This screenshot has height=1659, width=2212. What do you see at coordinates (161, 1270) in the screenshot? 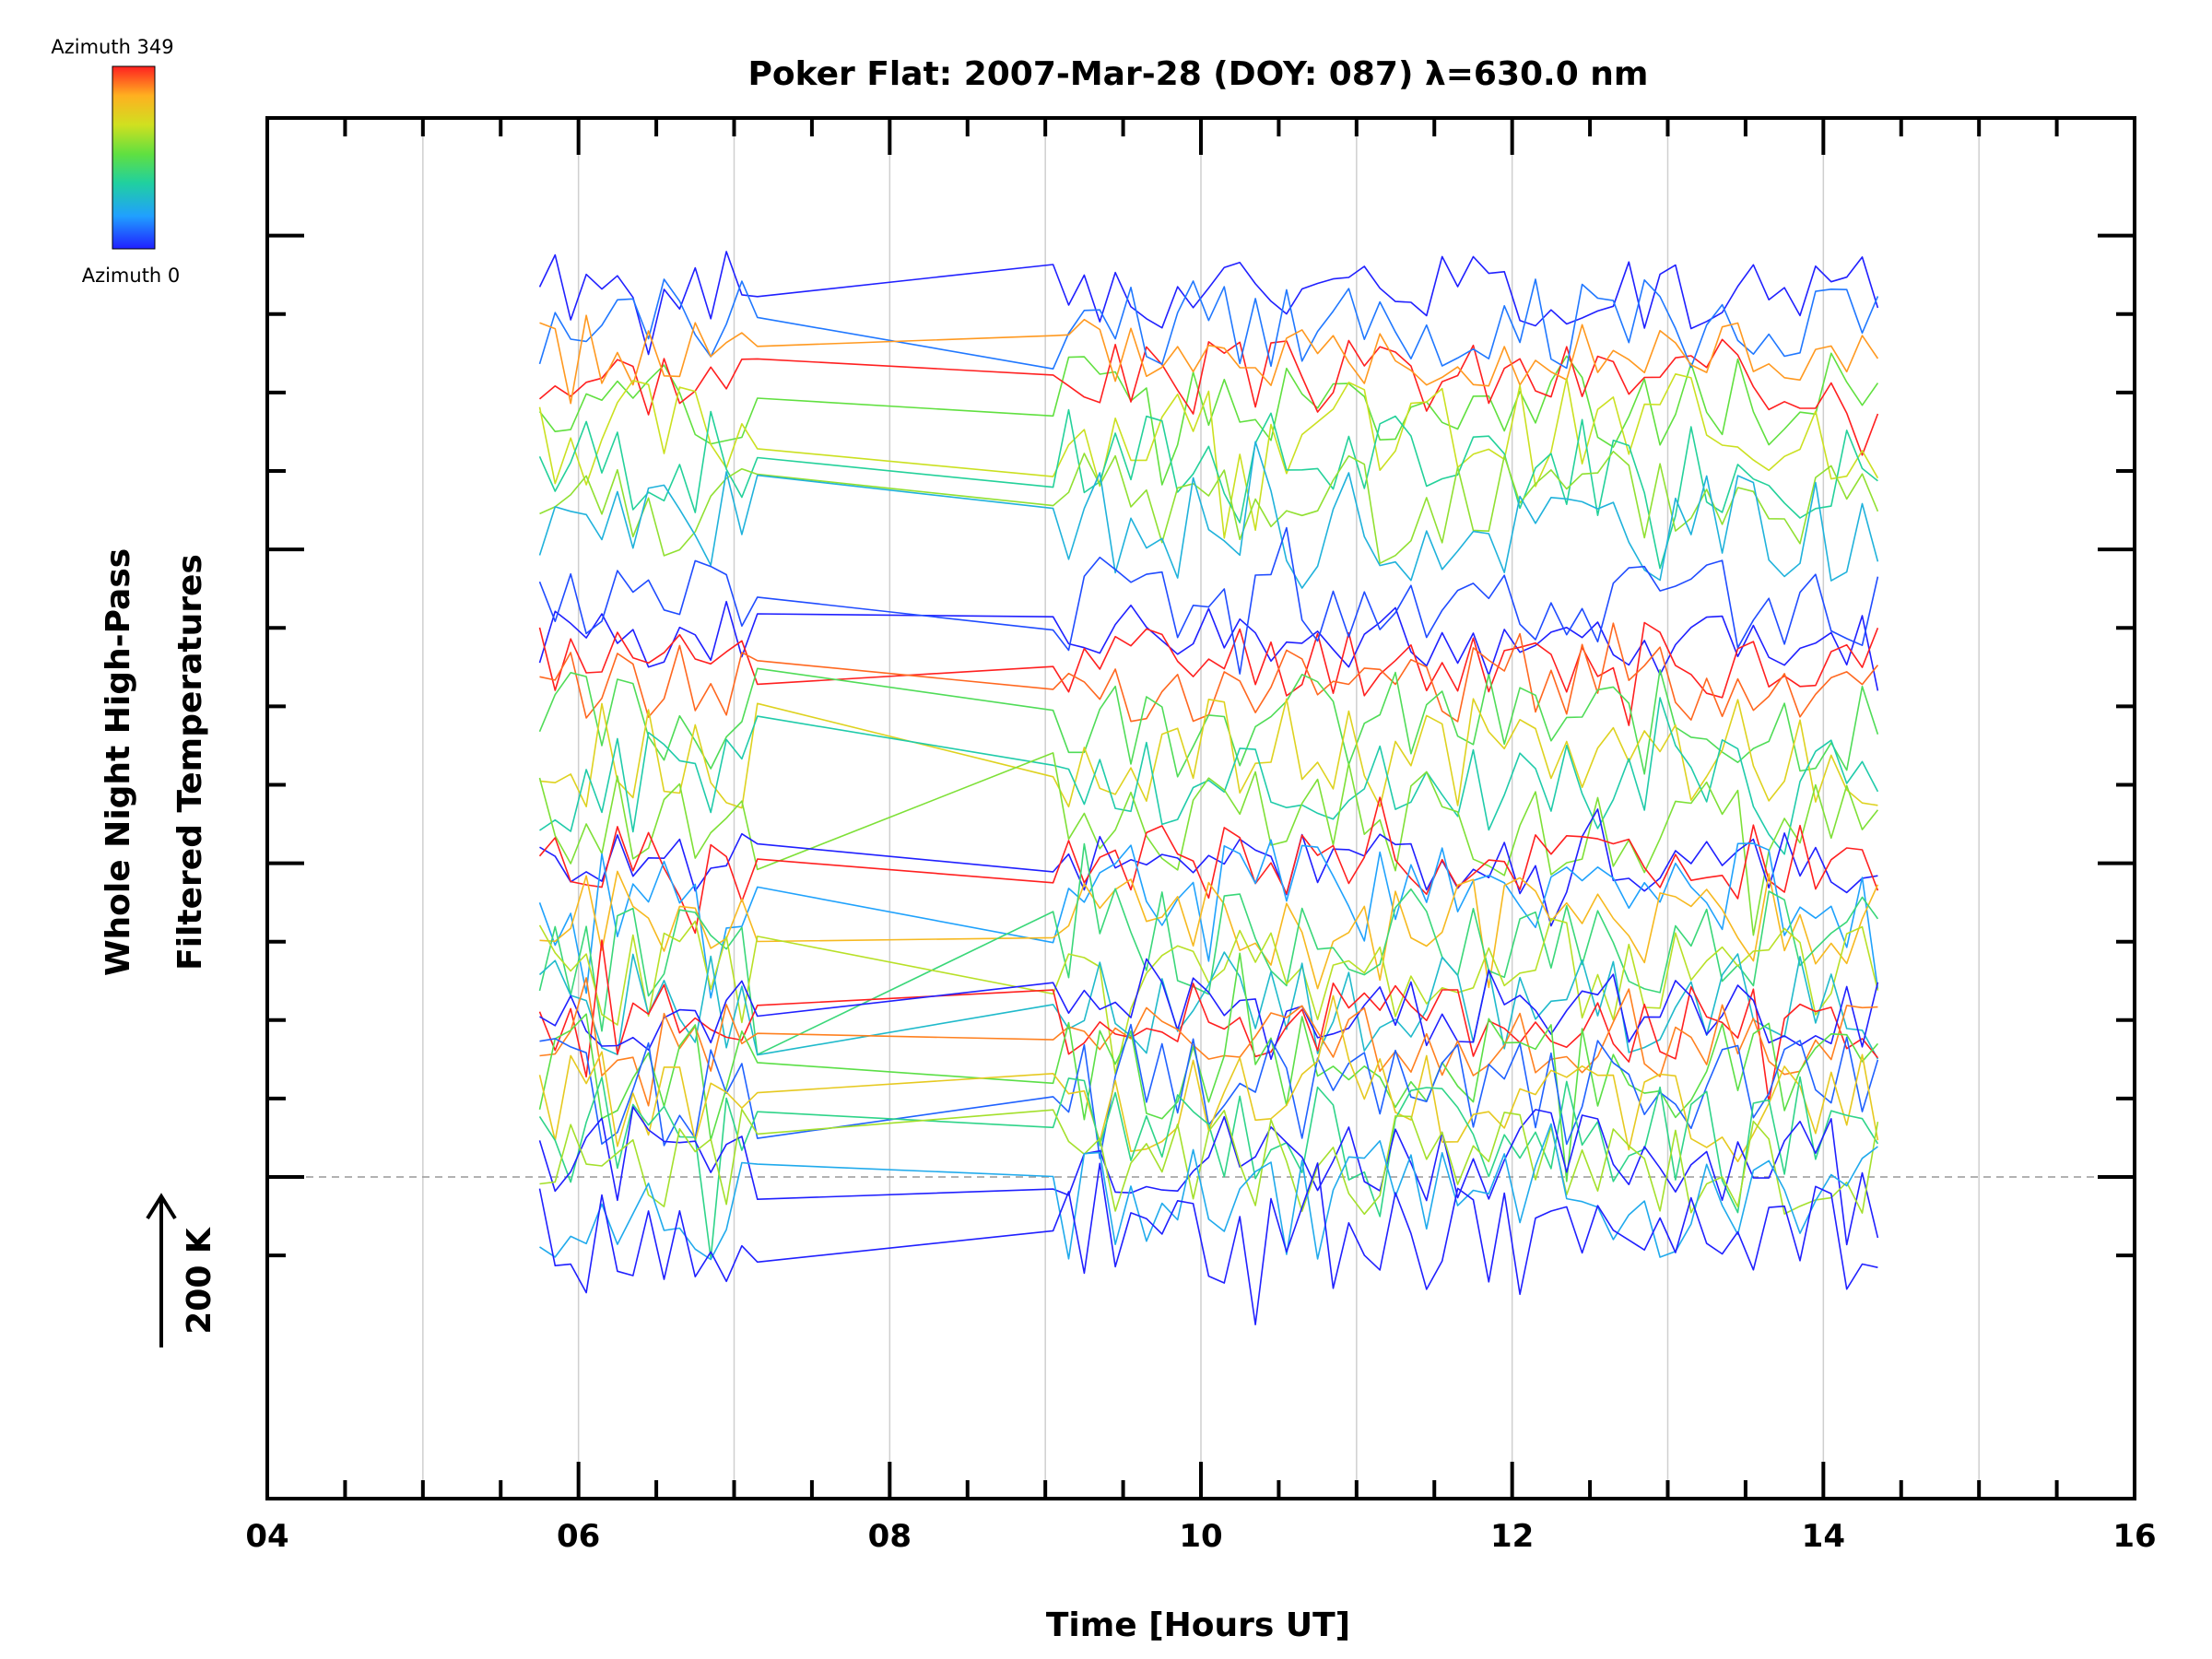
I see `scale-arrow-icon` at bounding box center [161, 1270].